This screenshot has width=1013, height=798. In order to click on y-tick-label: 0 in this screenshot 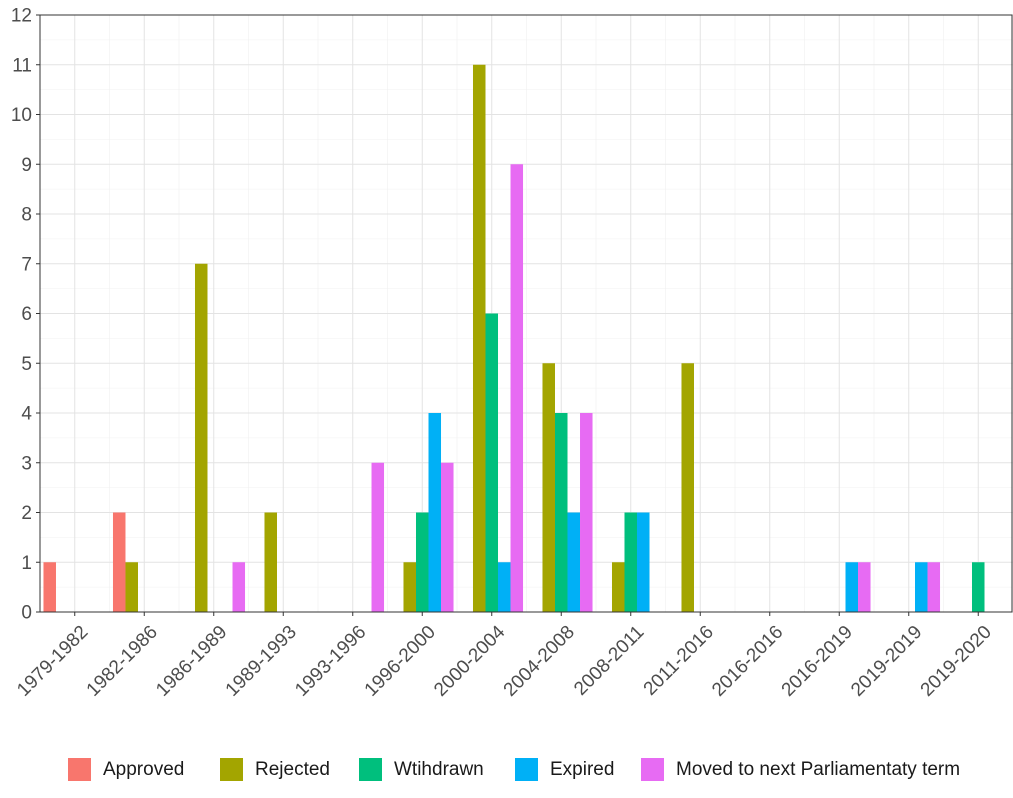, I will do `click(26, 613)`.